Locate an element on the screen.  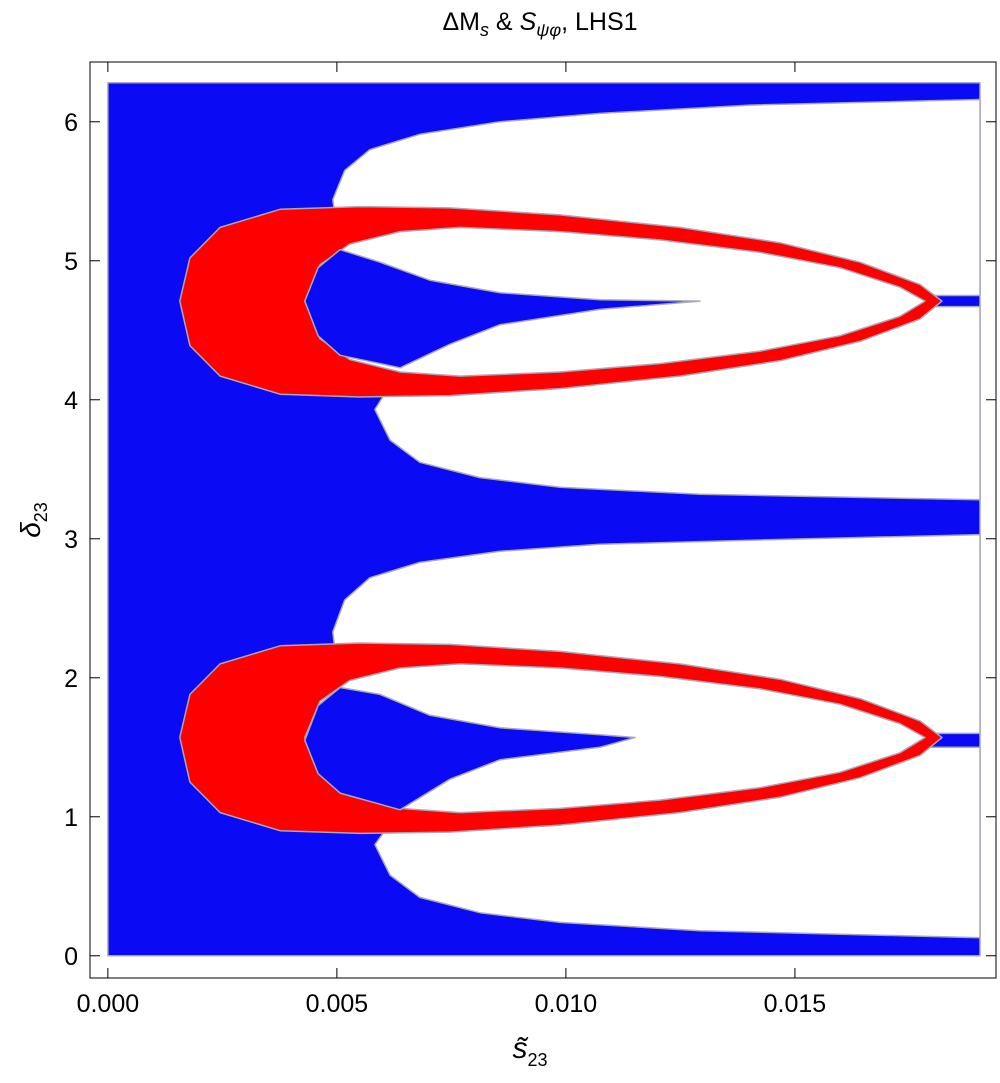
x-tick-label: 0.005 is located at coordinates (337, 1004).